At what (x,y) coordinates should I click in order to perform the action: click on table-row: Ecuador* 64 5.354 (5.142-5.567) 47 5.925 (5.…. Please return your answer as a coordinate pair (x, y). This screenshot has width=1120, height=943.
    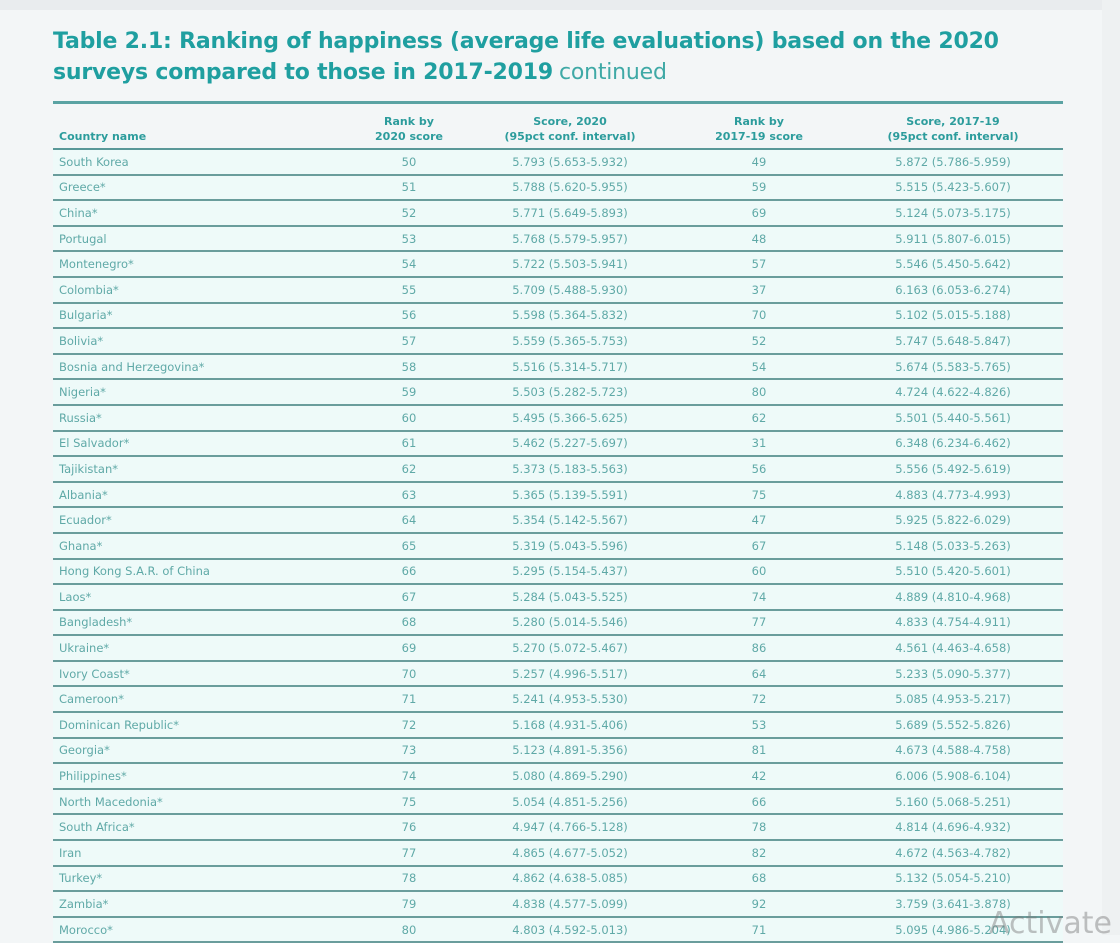
    Looking at the image, I should click on (558, 520).